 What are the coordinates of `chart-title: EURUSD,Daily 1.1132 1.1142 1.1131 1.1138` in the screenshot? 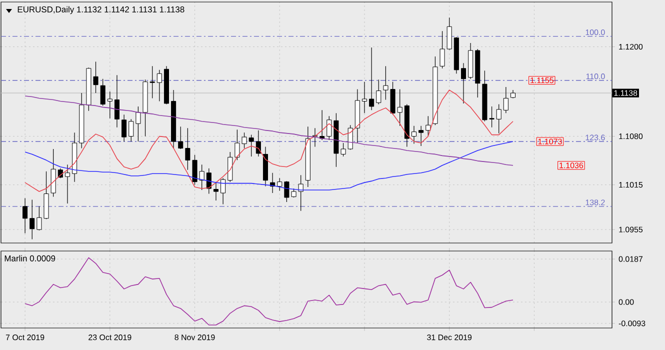 It's located at (101, 10).